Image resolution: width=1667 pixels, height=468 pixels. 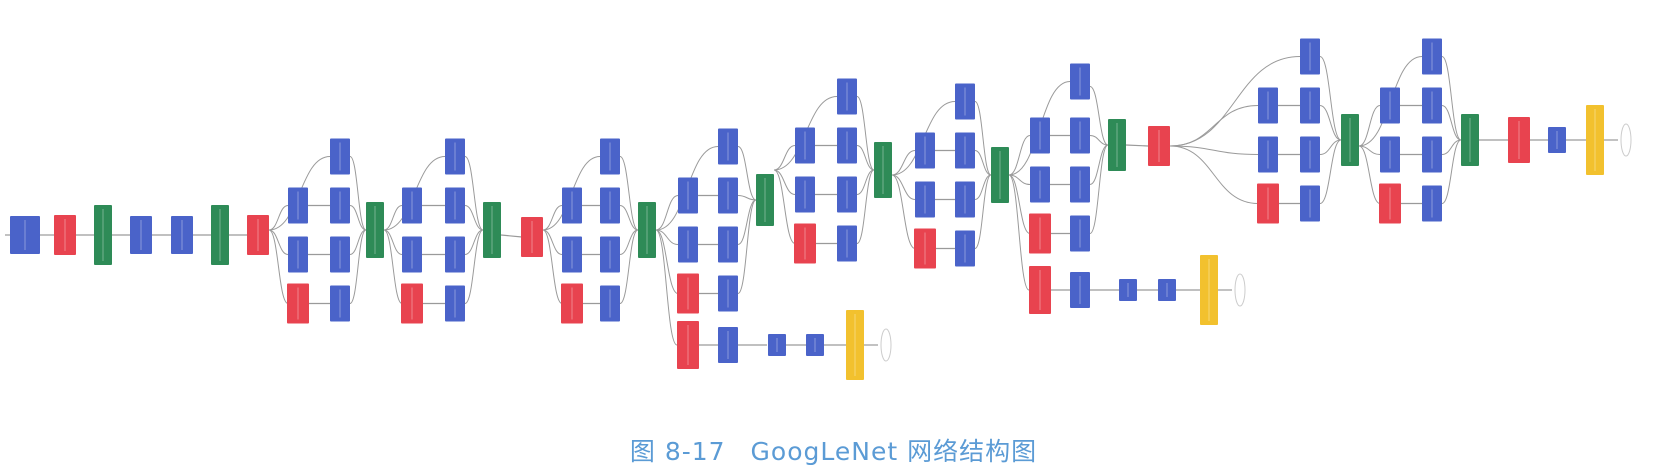 What do you see at coordinates (894, 451) in the screenshot?
I see `figure-title: GoogLeNet 网络结构图` at bounding box center [894, 451].